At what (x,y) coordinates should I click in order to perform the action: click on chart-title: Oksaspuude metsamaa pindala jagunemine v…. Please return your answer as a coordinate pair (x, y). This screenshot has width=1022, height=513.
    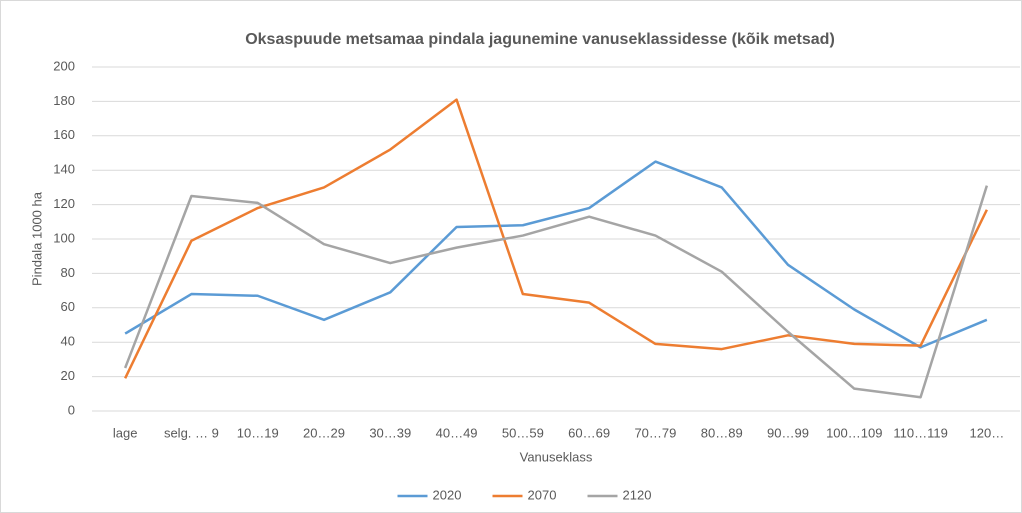
    Looking at the image, I should click on (540, 39).